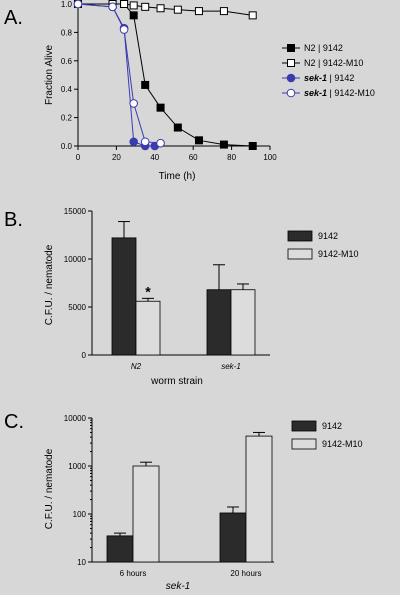 The image size is (400, 595). What do you see at coordinates (49, 488) in the screenshot?
I see `panel-c-ylabel: C.F.U. / nematode` at bounding box center [49, 488].